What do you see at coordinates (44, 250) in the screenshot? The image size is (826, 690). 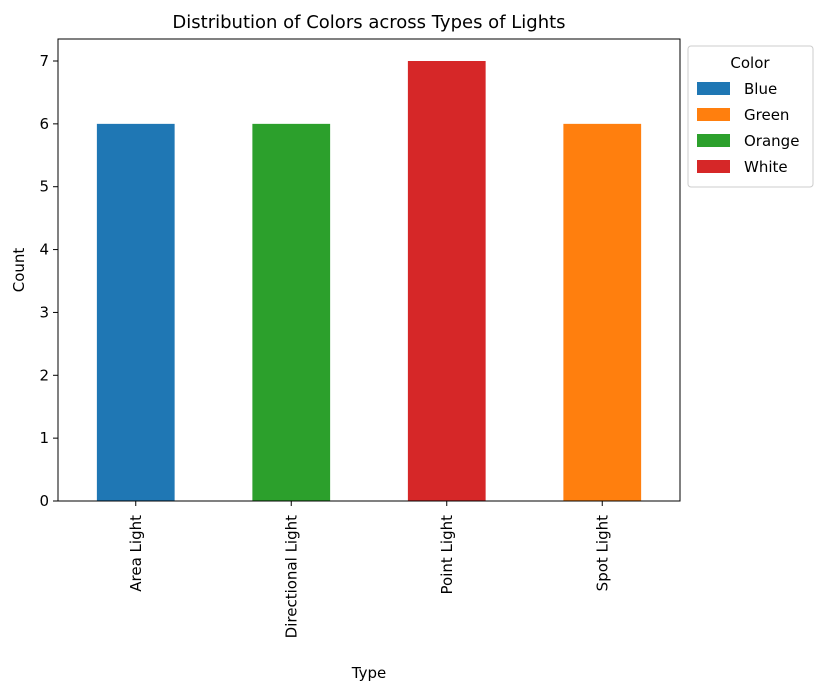 I see `y-tick-label: 4` at bounding box center [44, 250].